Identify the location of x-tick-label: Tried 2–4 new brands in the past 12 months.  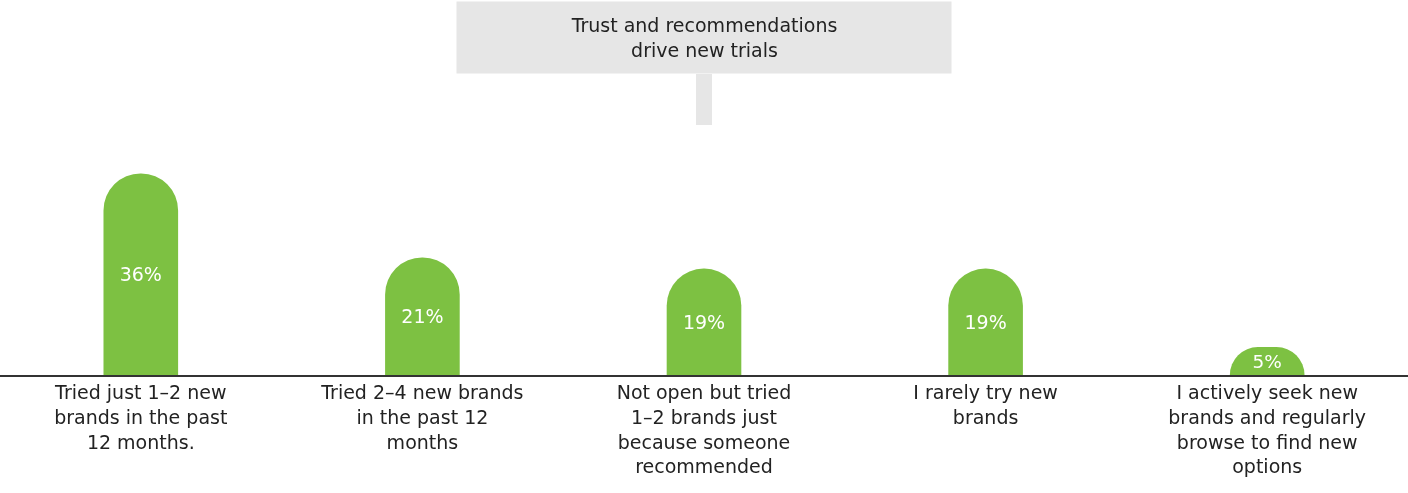
(422, 417).